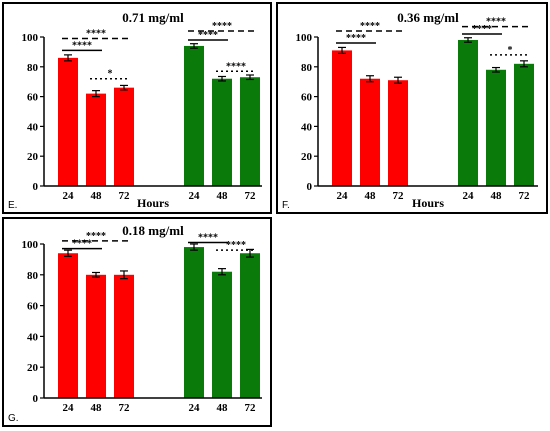 Image resolution: width=550 pixels, height=431 pixels. Describe the element at coordinates (428, 17) in the screenshot. I see `chart-title: 0.36 mg/ml` at that location.